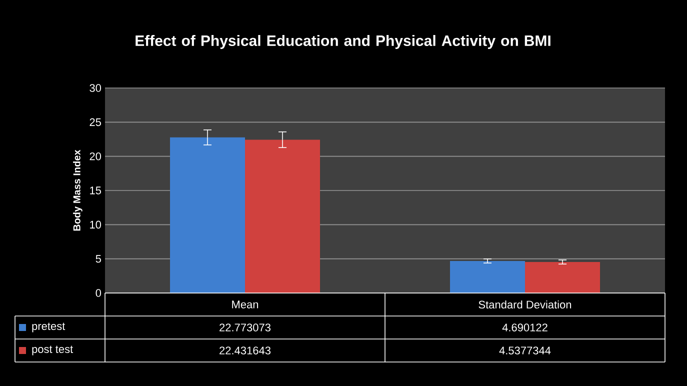  Describe the element at coordinates (525, 350) in the screenshot. I see `data-label: 4.5377344` at that location.